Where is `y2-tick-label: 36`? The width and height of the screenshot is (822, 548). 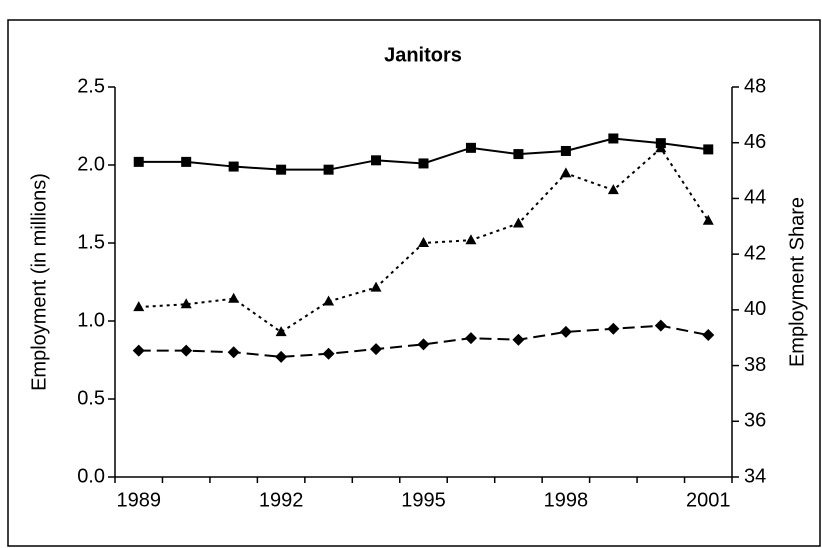
y2-tick-label: 36 is located at coordinates (755, 421).